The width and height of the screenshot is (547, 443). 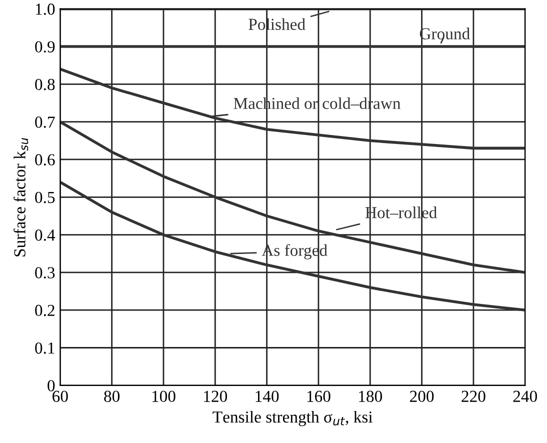 I want to click on x-axis-title: Tensile strength σ$_{ut}$, ksi, so click(x=292, y=418).